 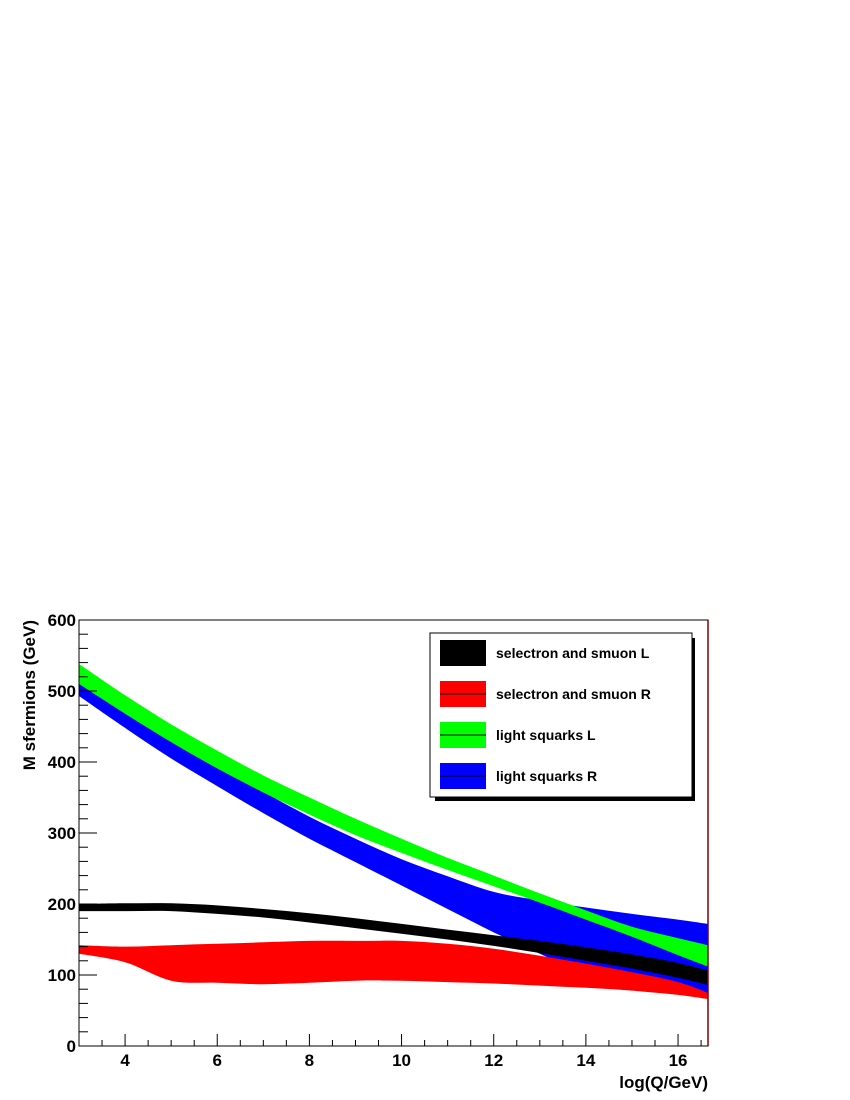 What do you see at coordinates (546, 735) in the screenshot?
I see `legend-label: light squarks L` at bounding box center [546, 735].